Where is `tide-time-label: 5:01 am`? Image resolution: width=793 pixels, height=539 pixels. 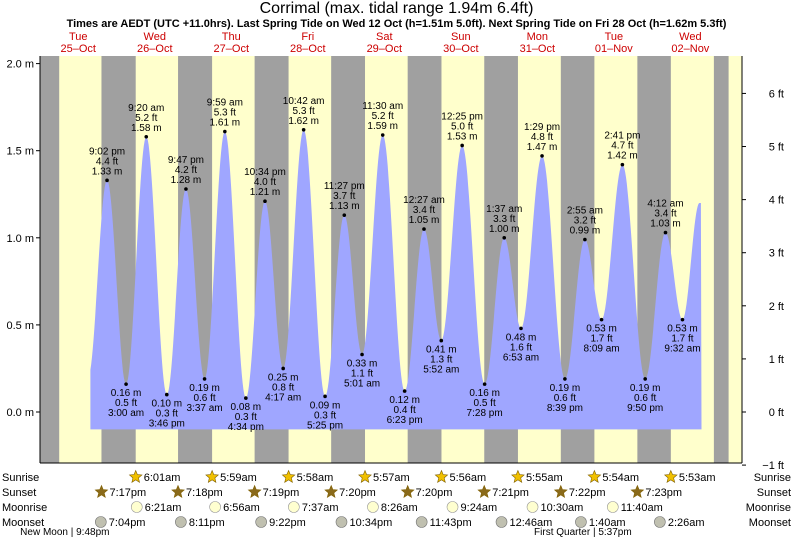
tide-time-label: 5:01 am is located at coordinates (362, 384).